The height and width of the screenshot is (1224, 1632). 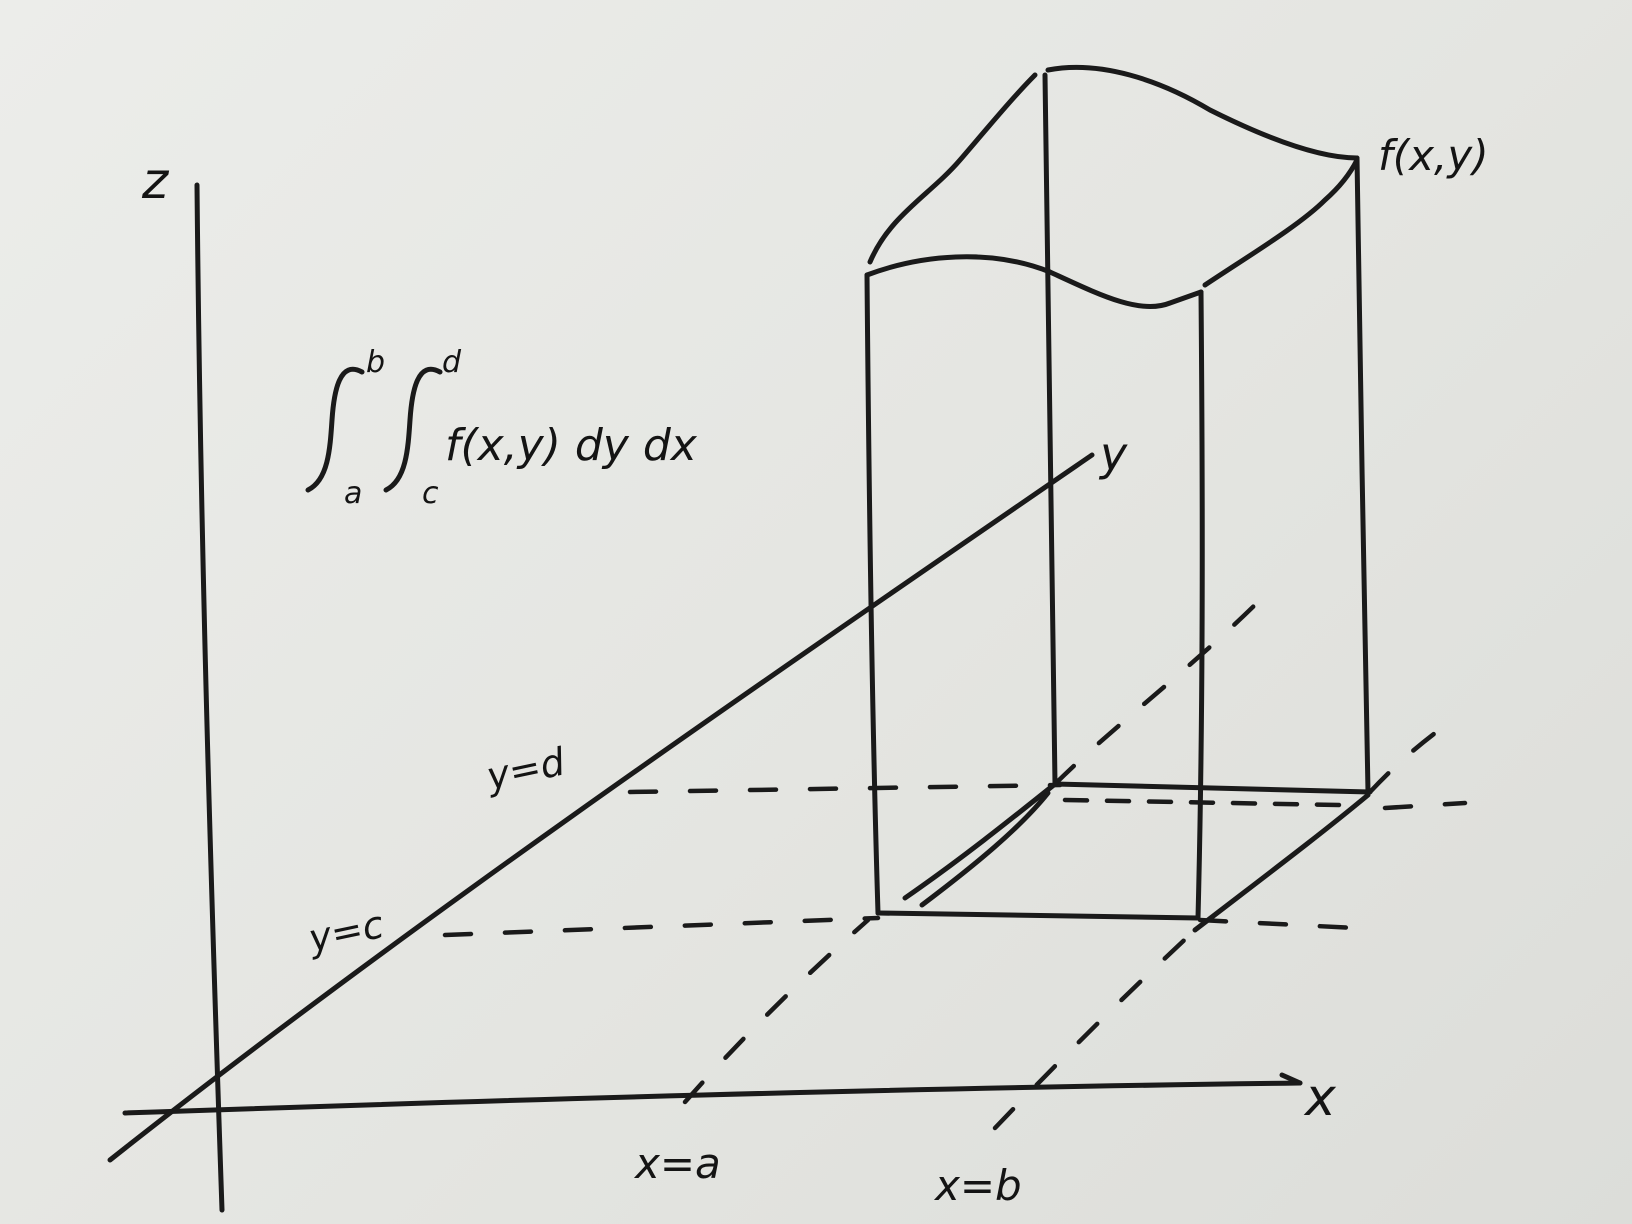 I want to click on region-rectangle, so click(x=1124, y=857).